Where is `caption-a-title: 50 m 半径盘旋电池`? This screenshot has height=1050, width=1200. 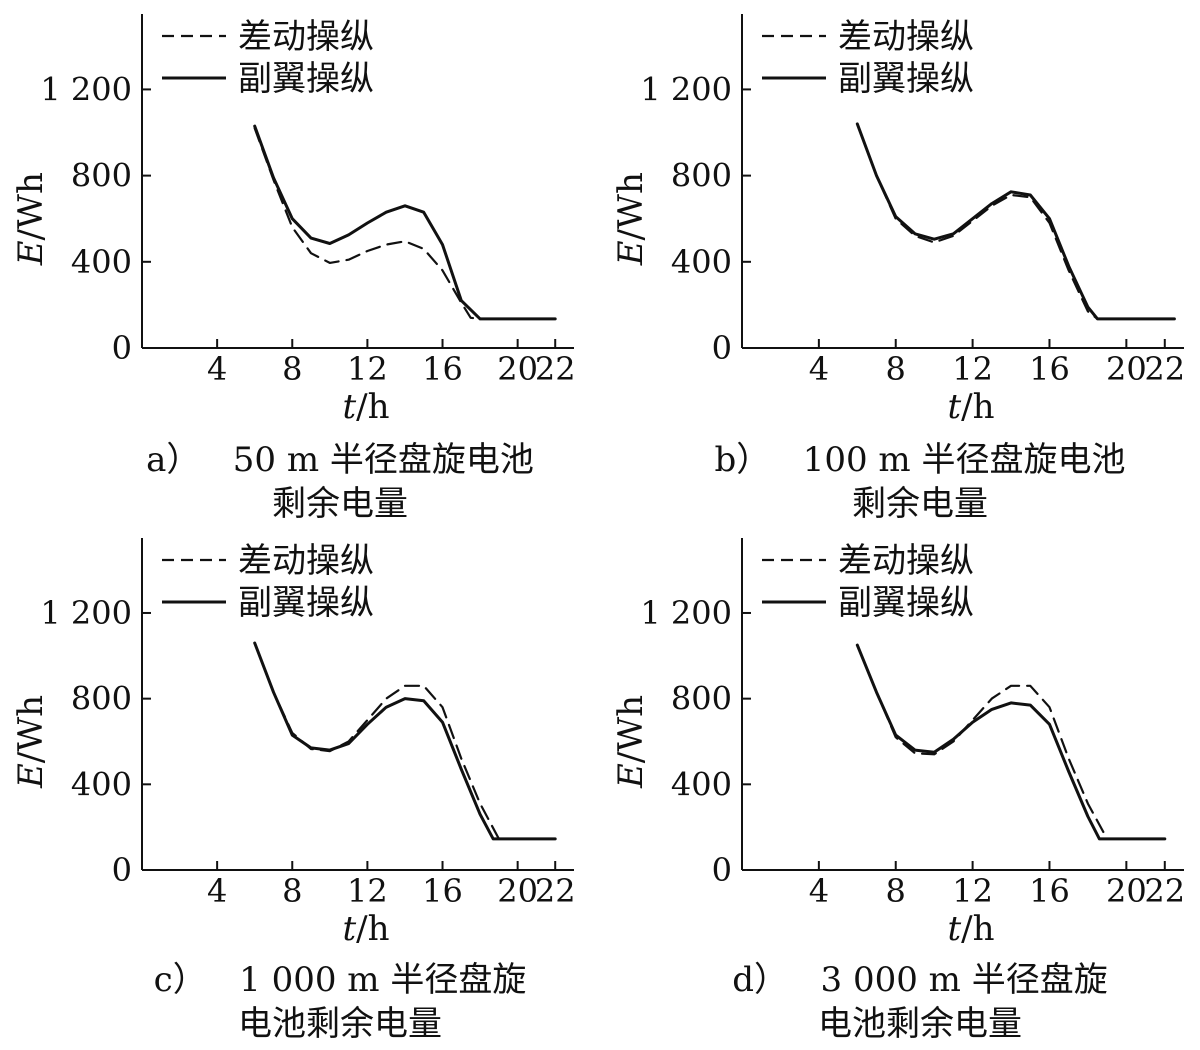 caption-a-title: 50 m 半径盘旋电池 is located at coordinates (383, 460).